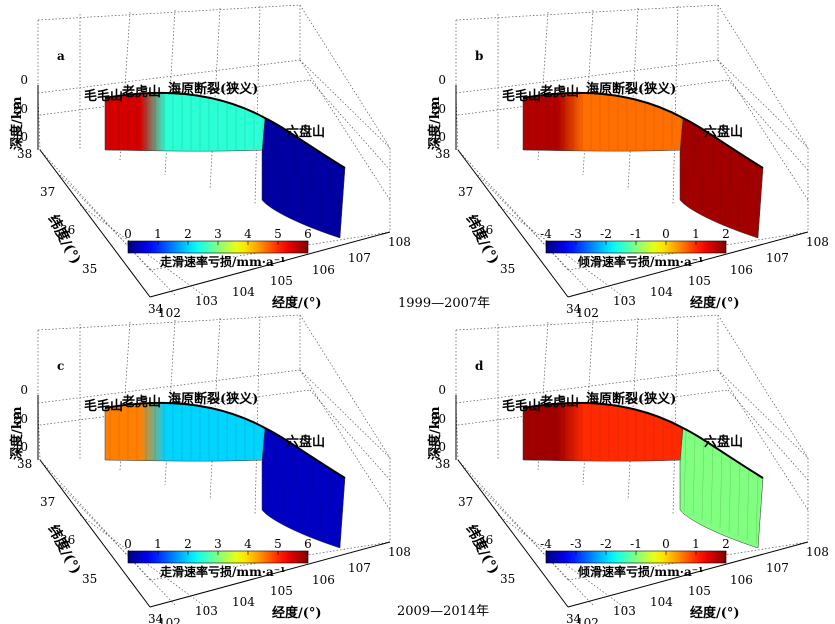 This screenshot has width=835, height=624. Describe the element at coordinates (479, 56) in the screenshot. I see `panel-letter: b` at that location.